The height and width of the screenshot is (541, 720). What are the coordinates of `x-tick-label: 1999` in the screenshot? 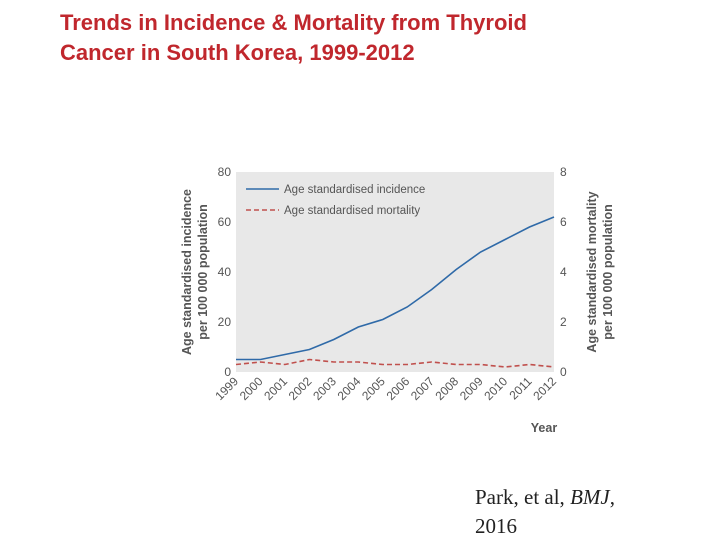 It's located at (226, 388).